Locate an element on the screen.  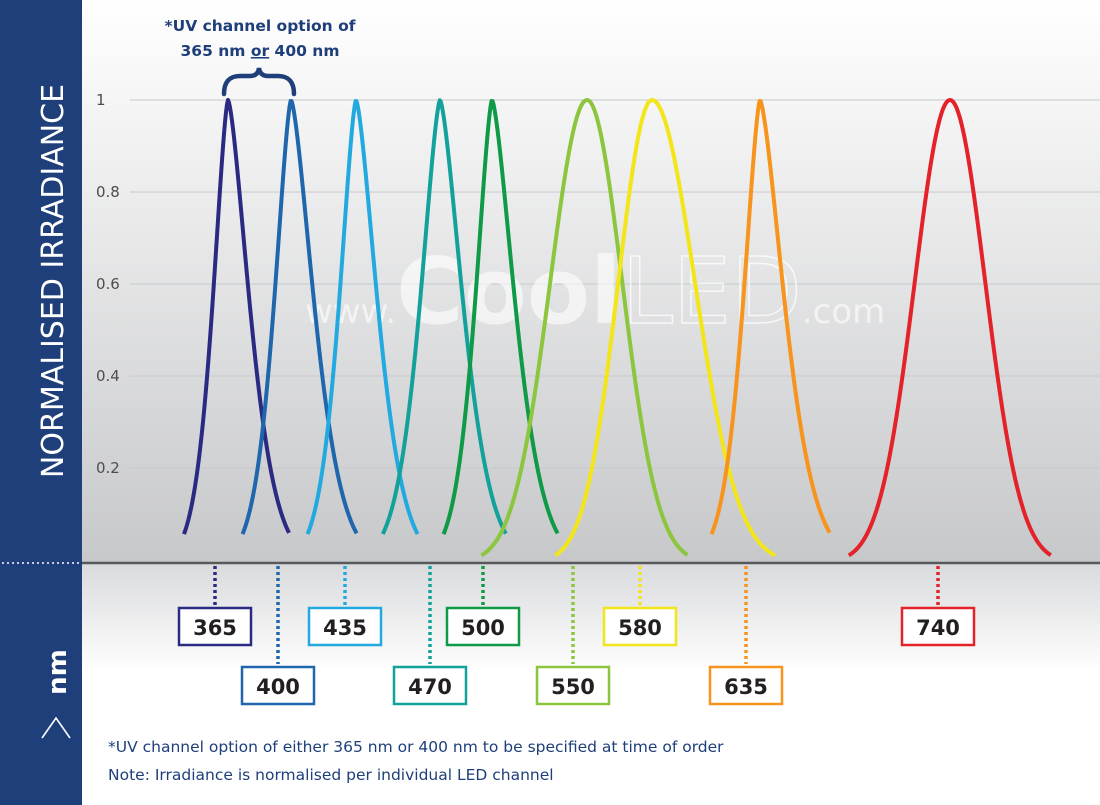
wavelength-labels: 365 400 435 470 500 550 580 635 740 is located at coordinates (576, 636).